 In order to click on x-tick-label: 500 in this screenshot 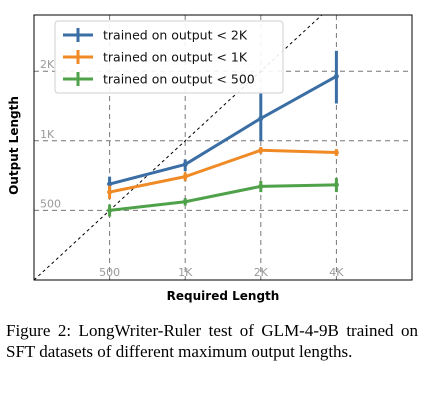, I will do `click(109, 272)`.